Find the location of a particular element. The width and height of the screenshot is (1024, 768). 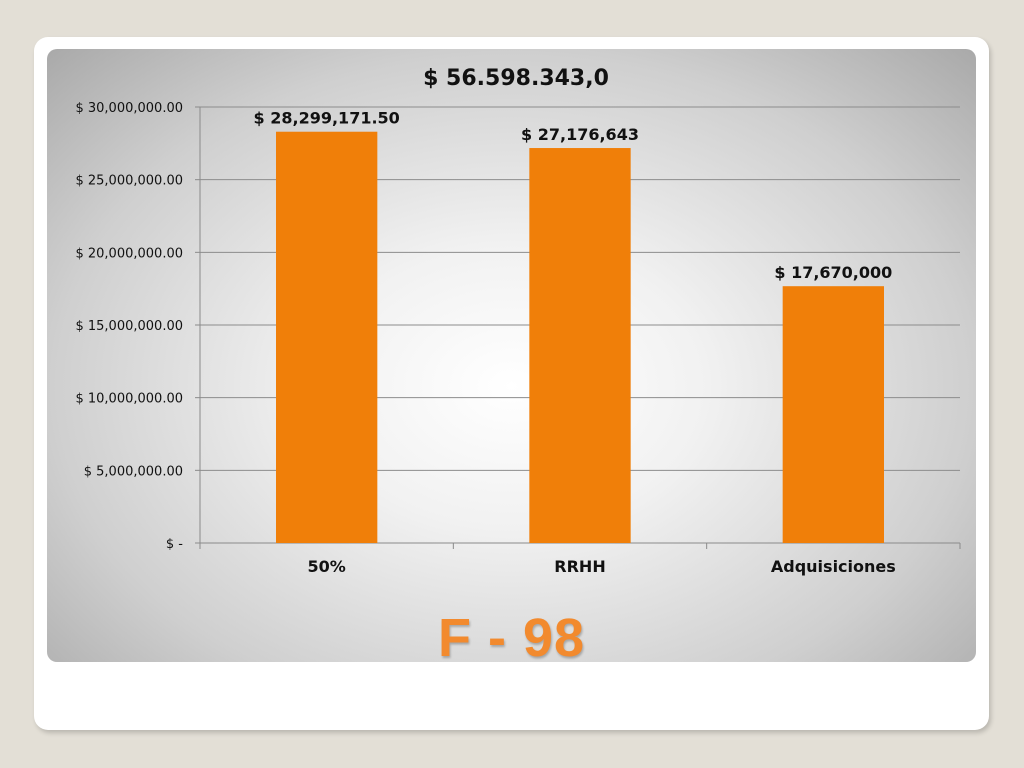

bar-data-label: $ 27,176,643 is located at coordinates (580, 134).